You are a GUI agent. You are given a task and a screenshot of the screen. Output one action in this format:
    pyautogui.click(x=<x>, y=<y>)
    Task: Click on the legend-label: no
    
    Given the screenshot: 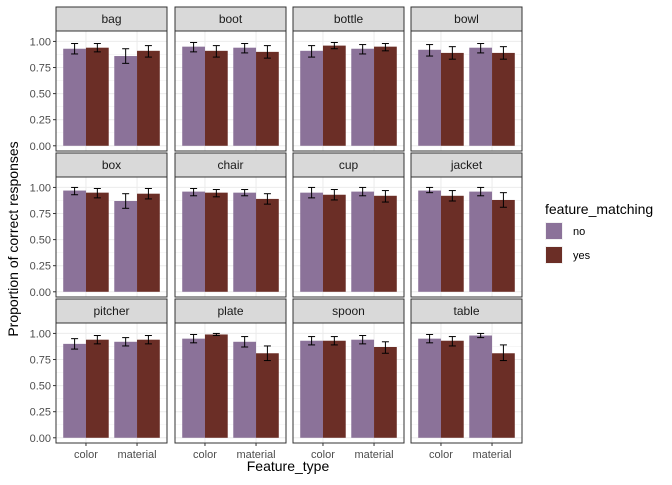 What is the action you would take?
    pyautogui.click(x=579, y=232)
    